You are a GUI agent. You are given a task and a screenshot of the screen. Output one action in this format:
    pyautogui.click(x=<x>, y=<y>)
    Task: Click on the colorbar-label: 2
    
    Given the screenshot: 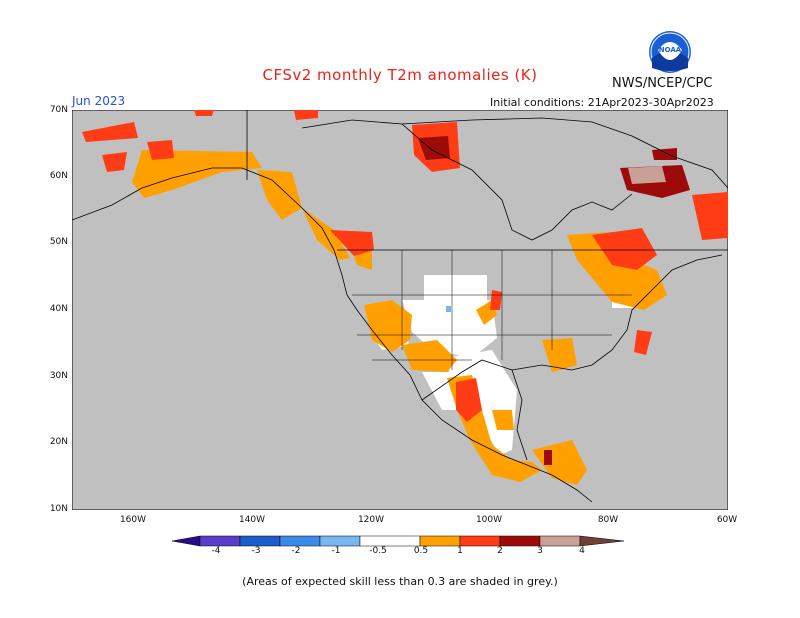 What is the action you would take?
    pyautogui.click(x=500, y=551)
    